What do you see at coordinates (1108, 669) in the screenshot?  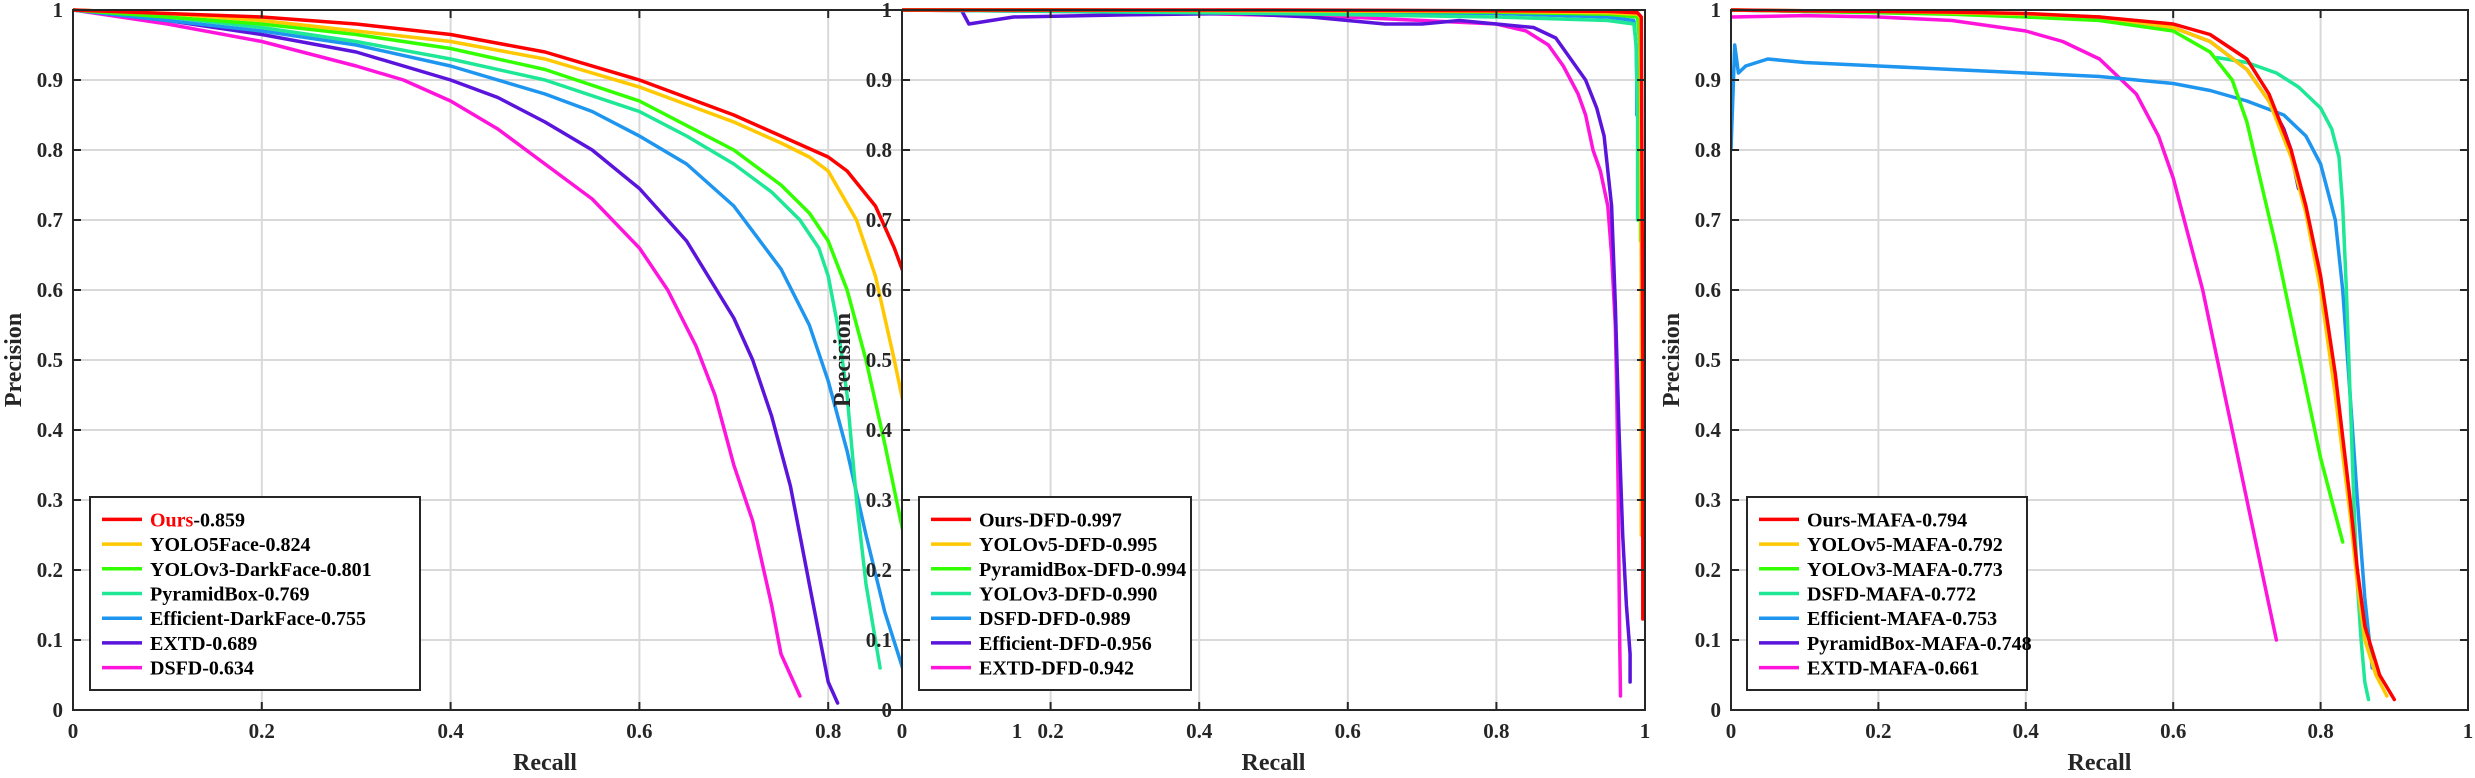 I see `legend-score: -0.942` at bounding box center [1108, 669].